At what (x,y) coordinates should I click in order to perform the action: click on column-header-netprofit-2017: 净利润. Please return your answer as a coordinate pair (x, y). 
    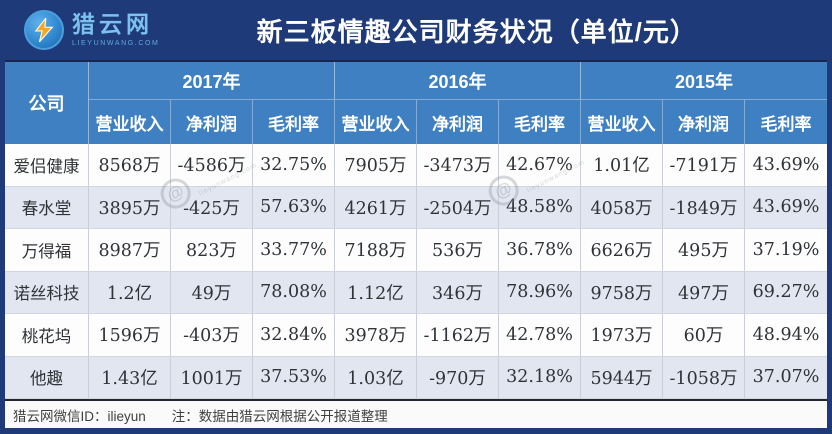
    Looking at the image, I should click on (212, 122).